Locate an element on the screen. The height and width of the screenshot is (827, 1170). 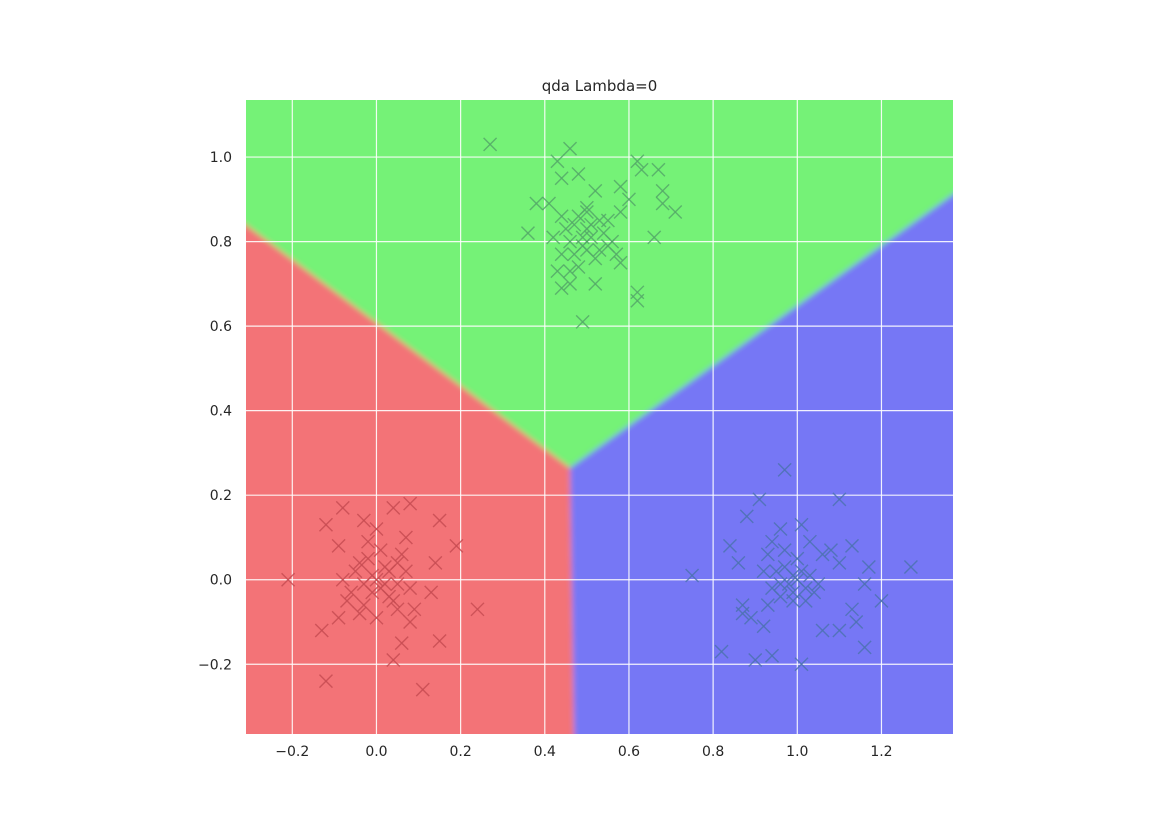
x-tick-label: −0.2 is located at coordinates (292, 752).